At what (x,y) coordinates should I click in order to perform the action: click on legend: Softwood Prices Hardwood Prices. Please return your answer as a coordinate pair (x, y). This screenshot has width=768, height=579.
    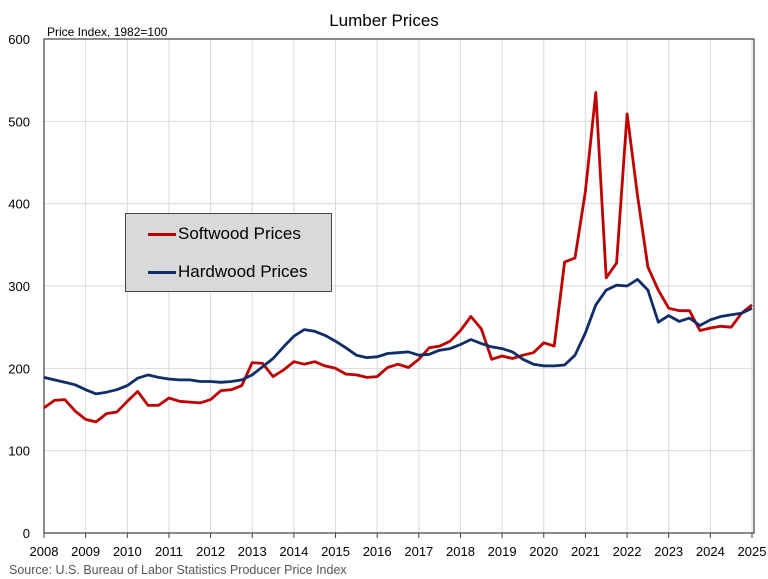
    Looking at the image, I should click on (228, 252).